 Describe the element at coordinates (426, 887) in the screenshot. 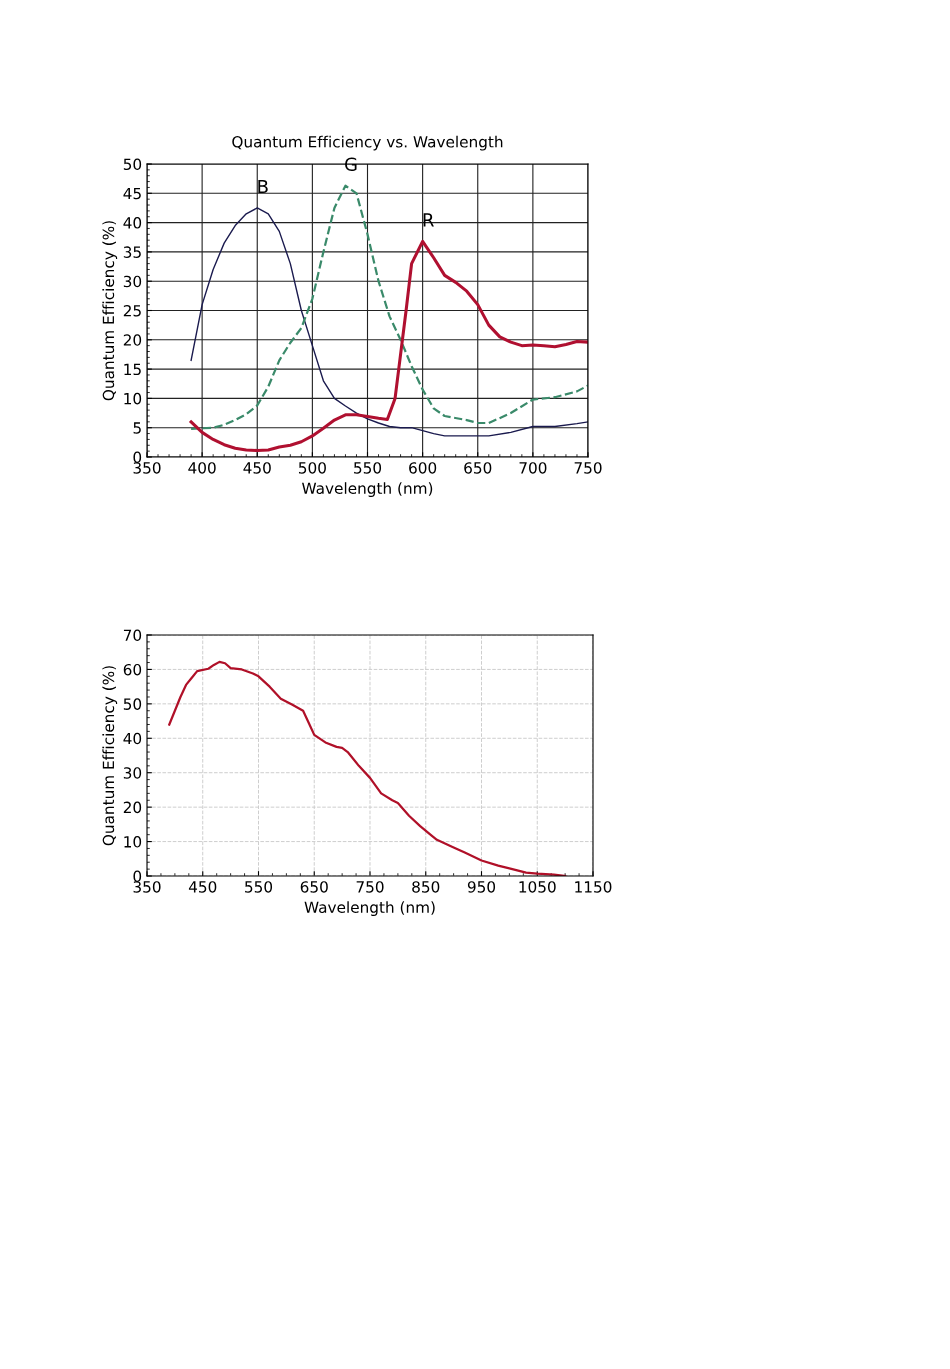

I see `x-tick-label: 850` at that location.